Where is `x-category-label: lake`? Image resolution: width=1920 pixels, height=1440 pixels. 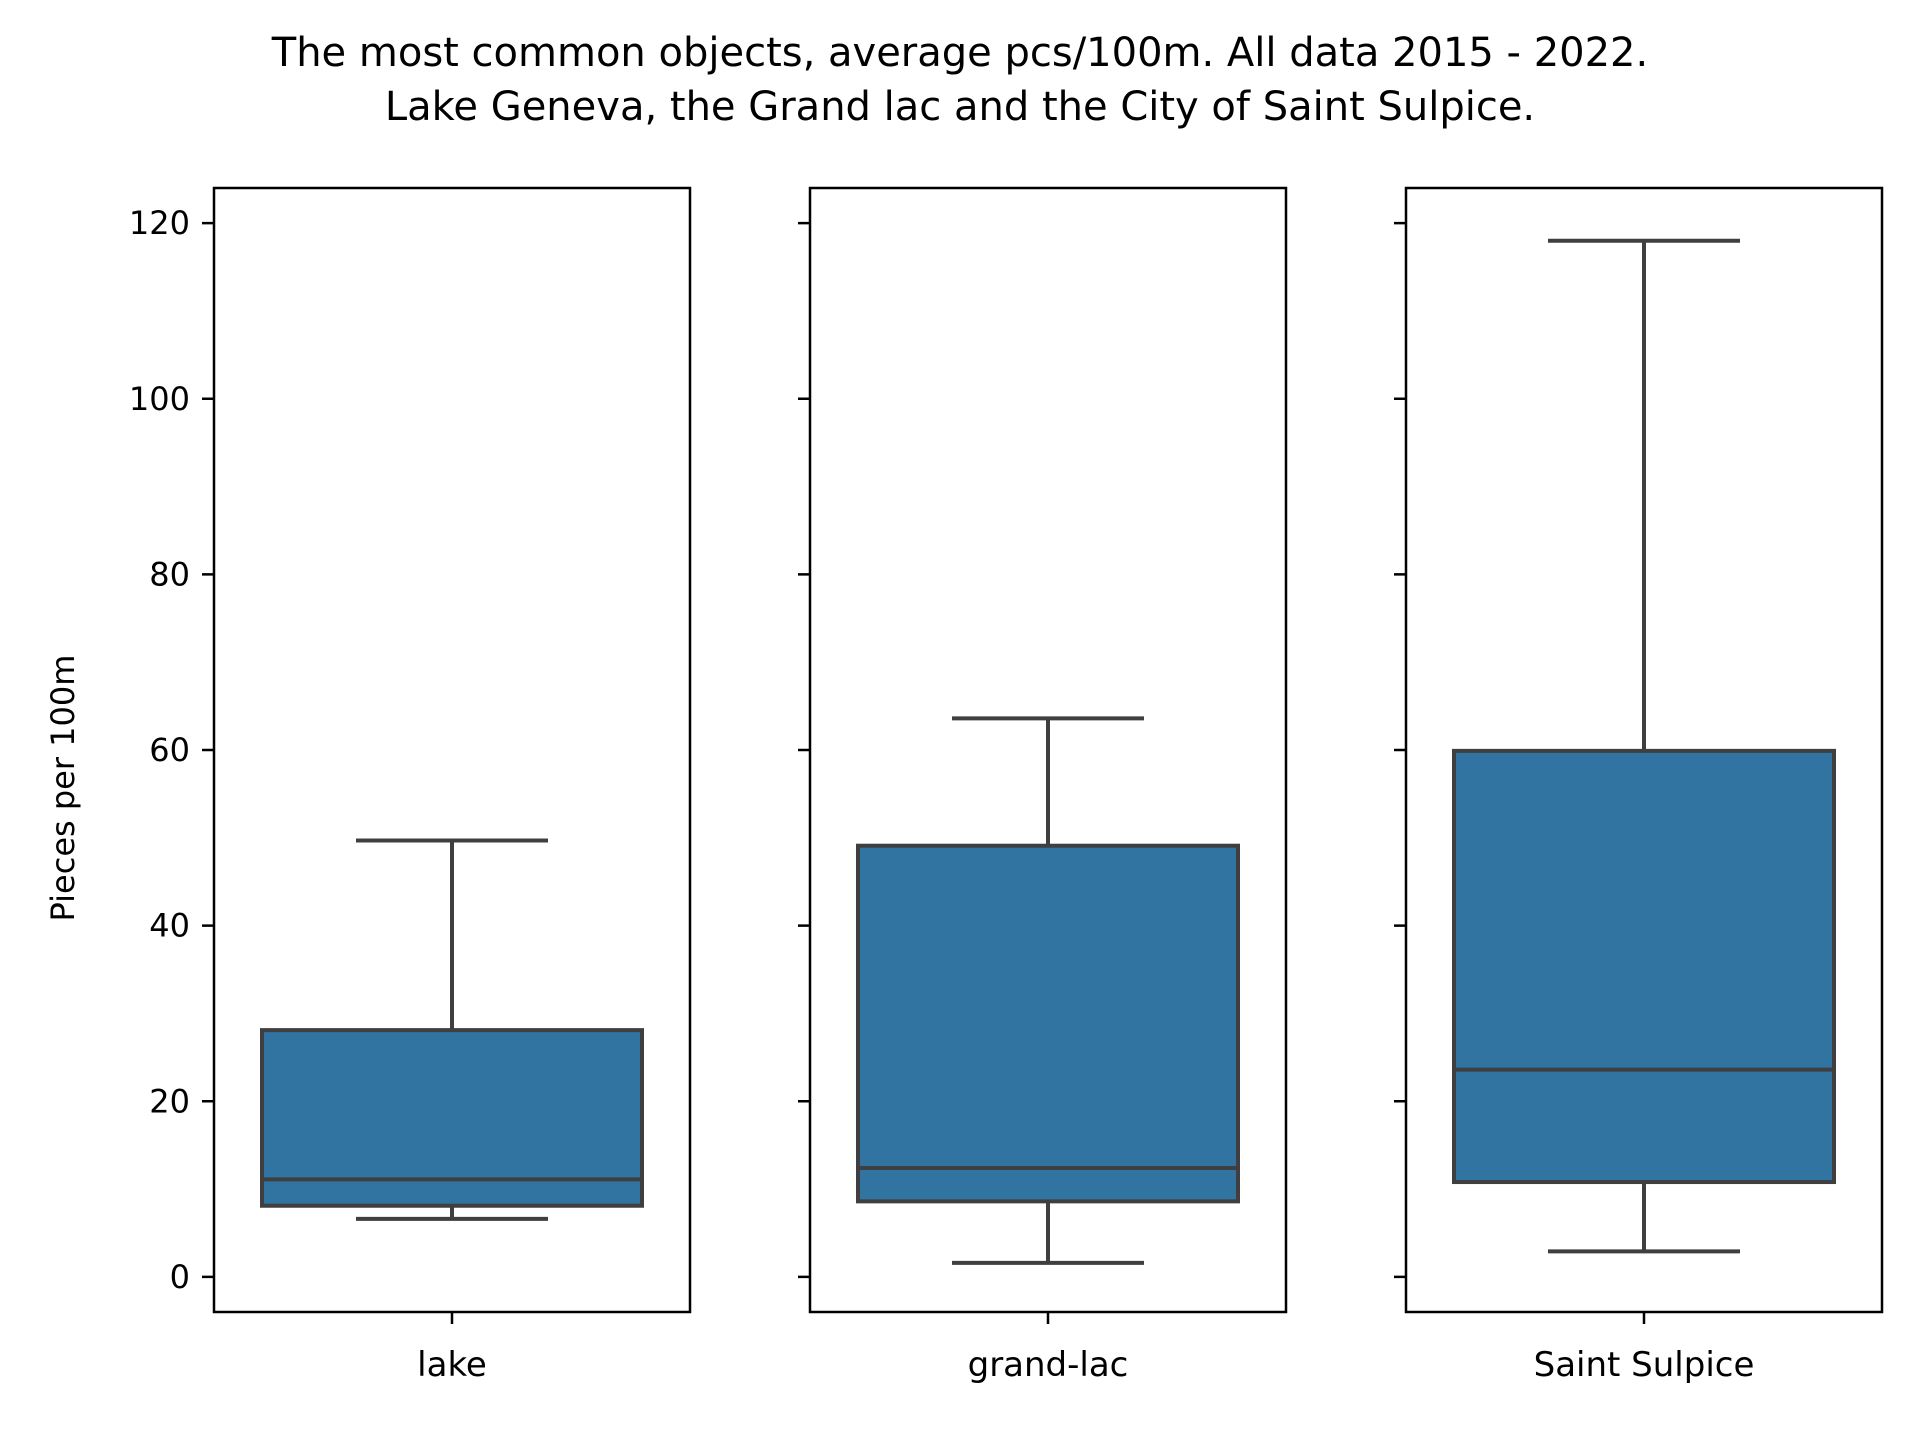 x-category-label: lake is located at coordinates (452, 1365).